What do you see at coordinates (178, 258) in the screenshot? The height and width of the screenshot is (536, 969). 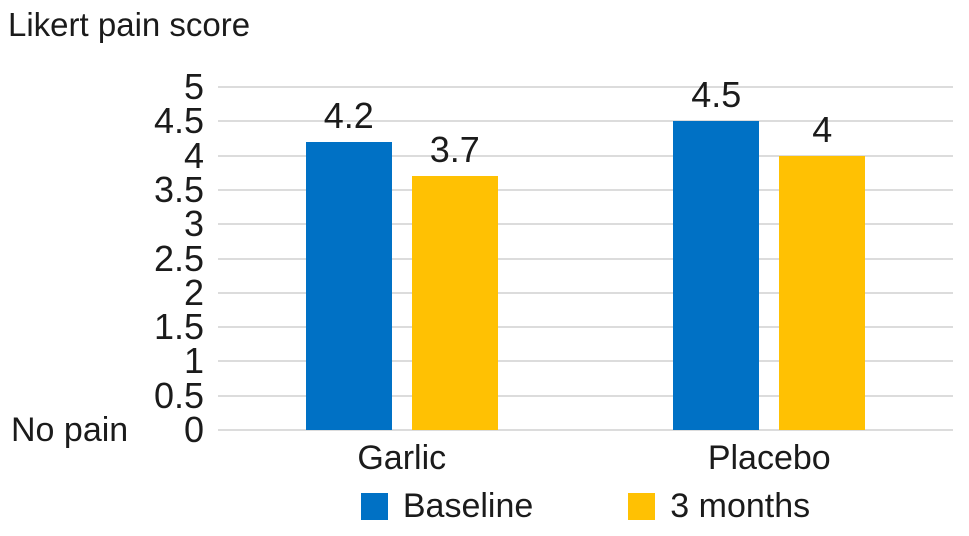 I see `y-tick-label-2.5: 2.5` at bounding box center [178, 258].